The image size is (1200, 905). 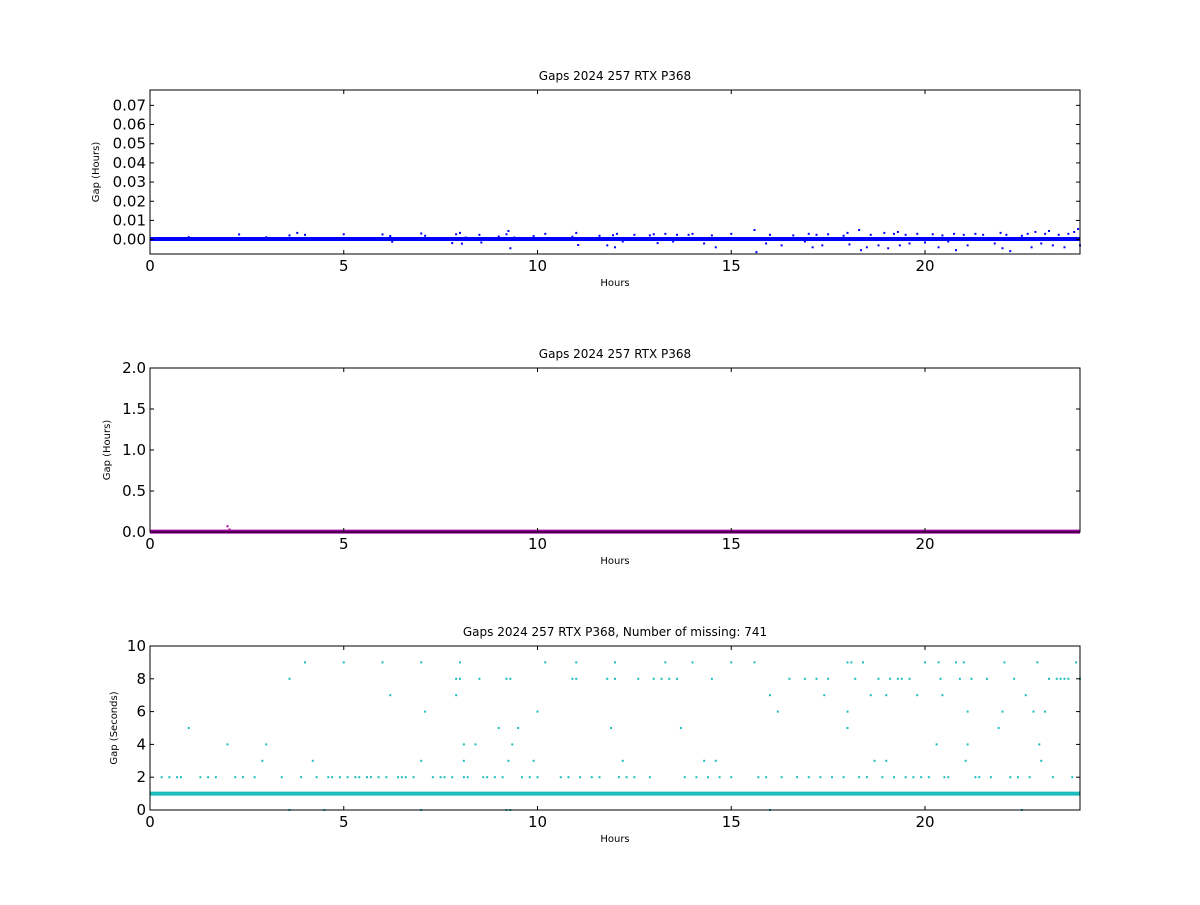 I want to click on y-tick-label: 0.05, so click(x=129, y=144).